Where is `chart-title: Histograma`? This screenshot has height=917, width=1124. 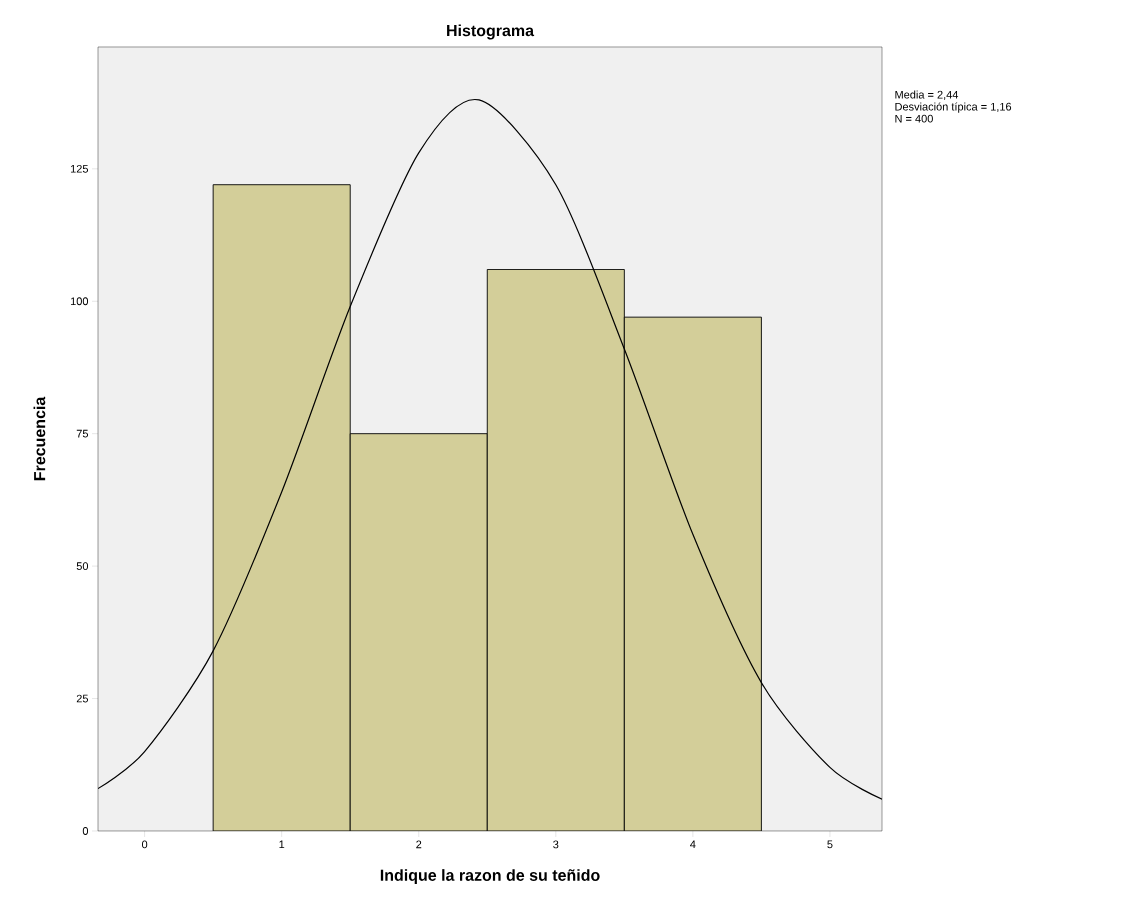 chart-title: Histograma is located at coordinates (491, 32).